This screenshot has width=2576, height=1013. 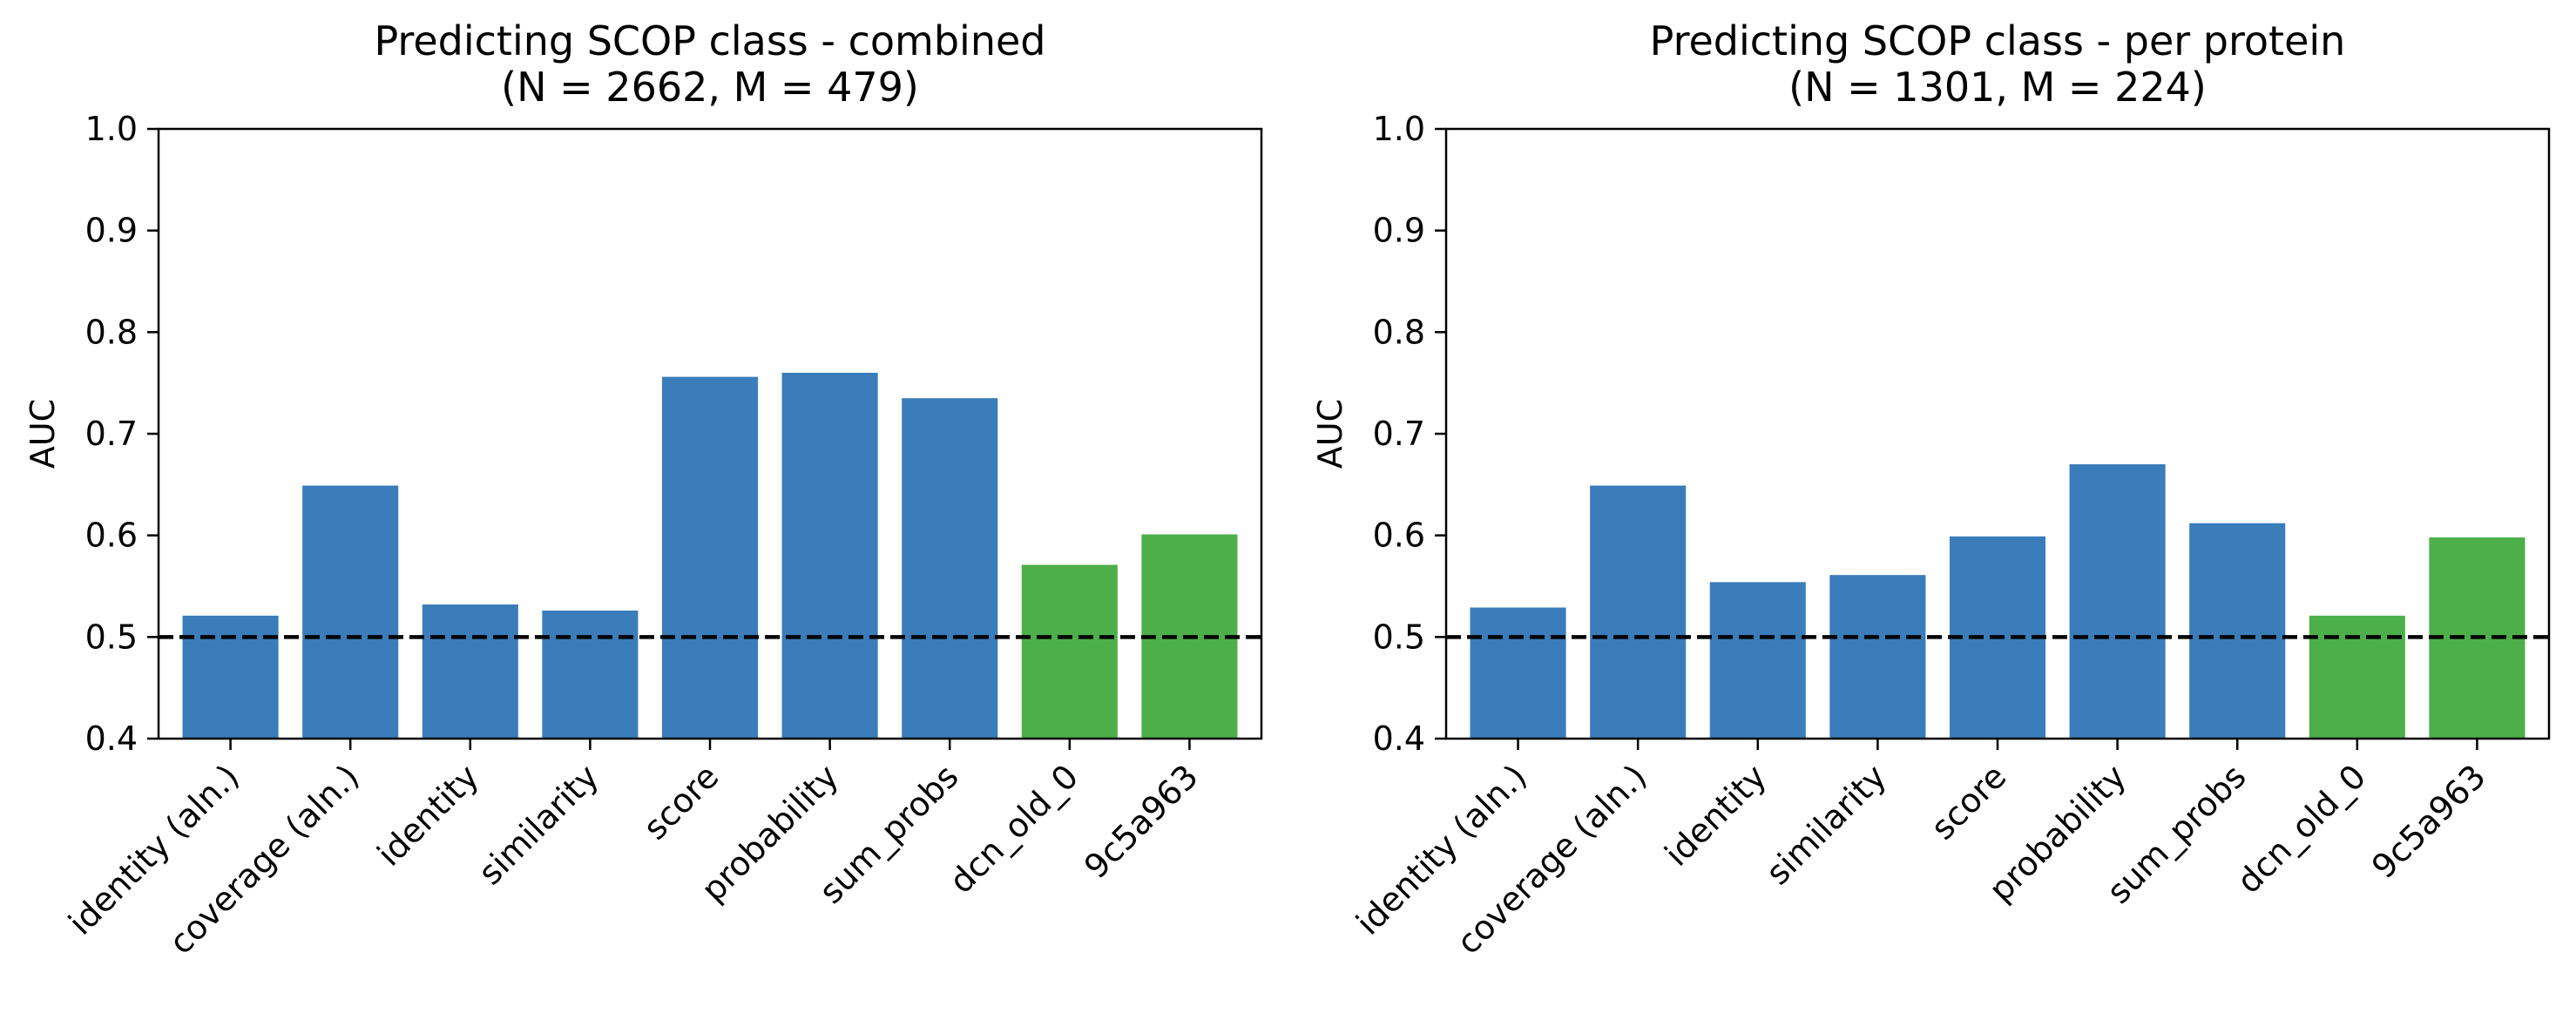 What do you see at coordinates (710, 88) in the screenshot?
I see `chart-title-line-2: (N = 2662, M = 479)` at bounding box center [710, 88].